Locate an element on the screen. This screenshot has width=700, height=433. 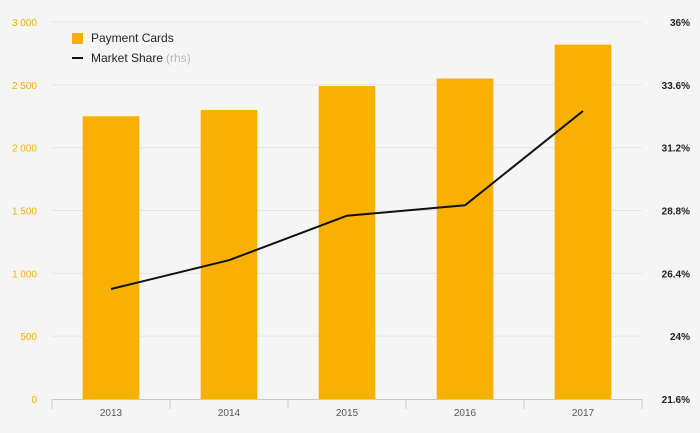
legend-label-market-share: Market Share is located at coordinates (127, 58).